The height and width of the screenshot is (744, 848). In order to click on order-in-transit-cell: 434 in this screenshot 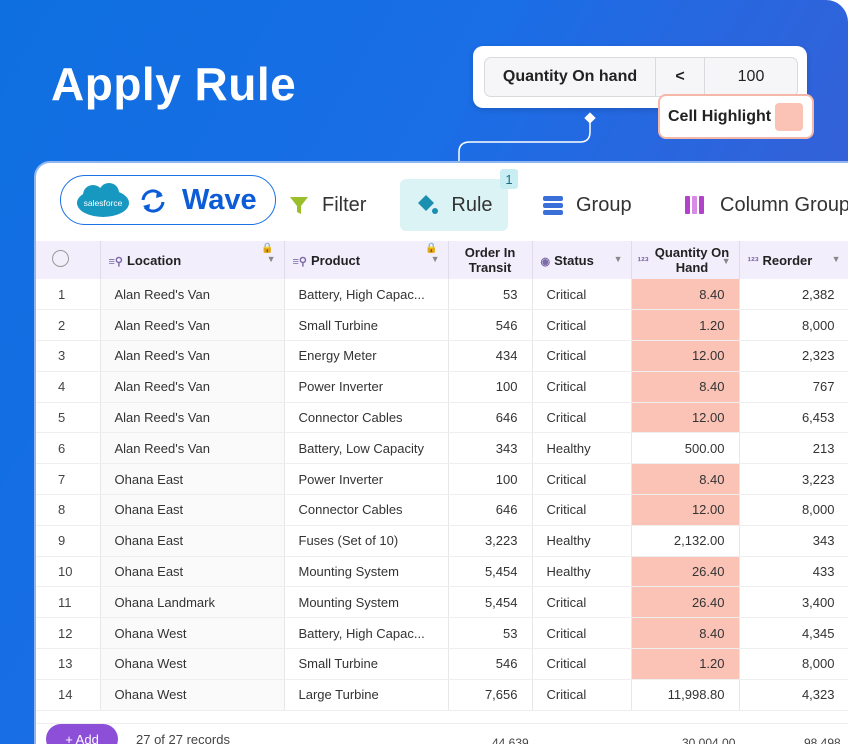, I will do `click(490, 356)`.